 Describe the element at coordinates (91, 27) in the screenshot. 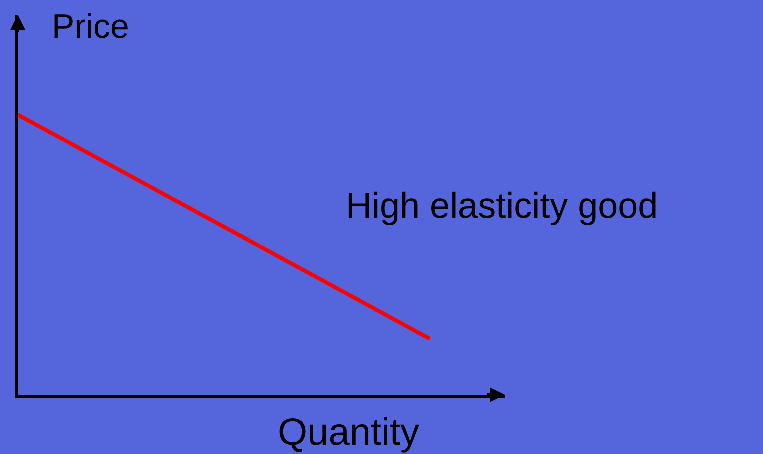

I see `y-axis-title: Price` at that location.